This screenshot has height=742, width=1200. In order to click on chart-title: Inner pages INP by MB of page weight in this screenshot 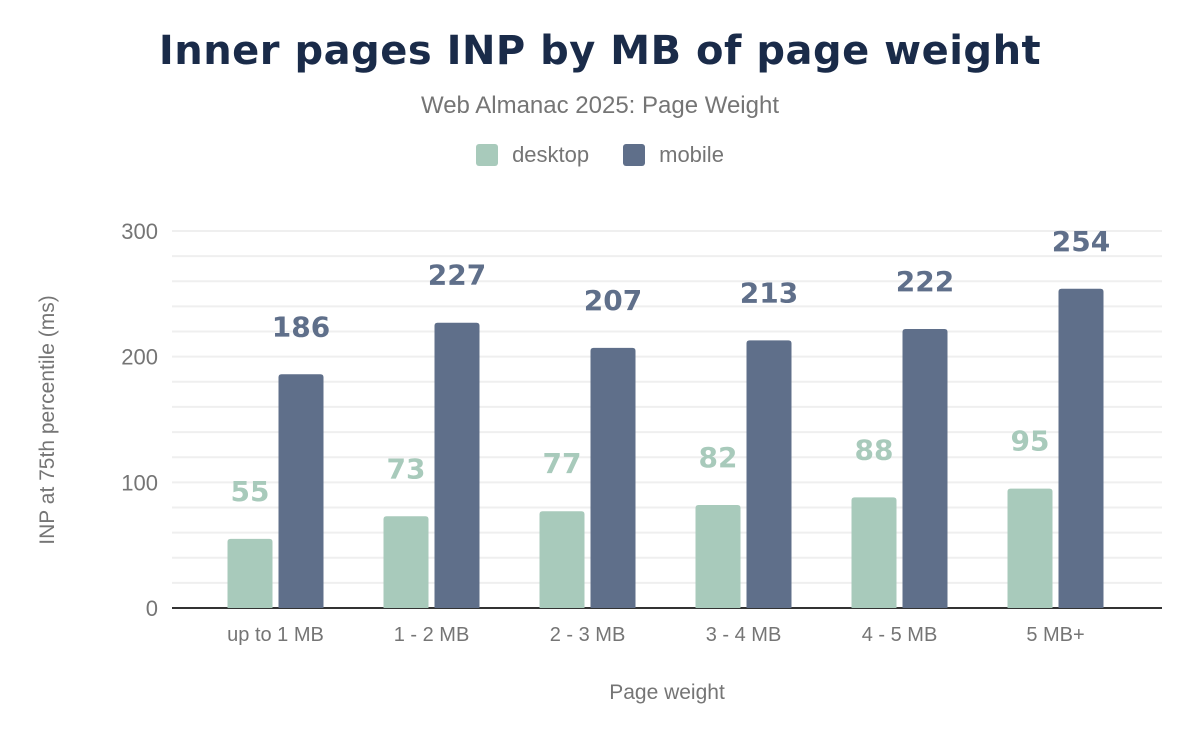, I will do `click(600, 51)`.